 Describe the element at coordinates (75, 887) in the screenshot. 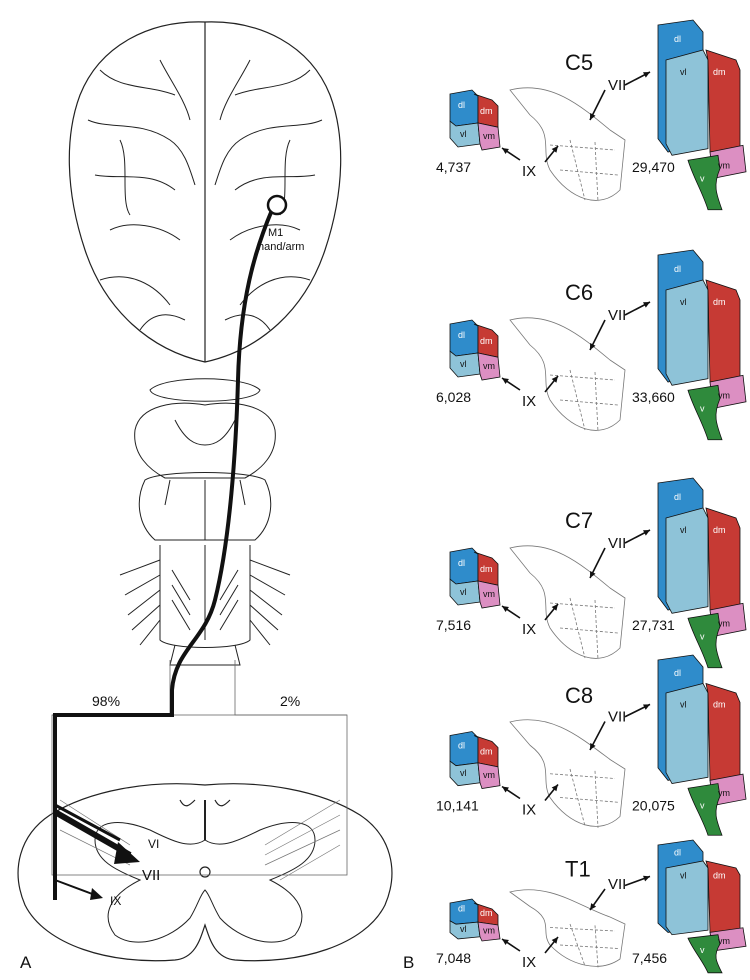

I see `pathway-branch-ix` at that location.